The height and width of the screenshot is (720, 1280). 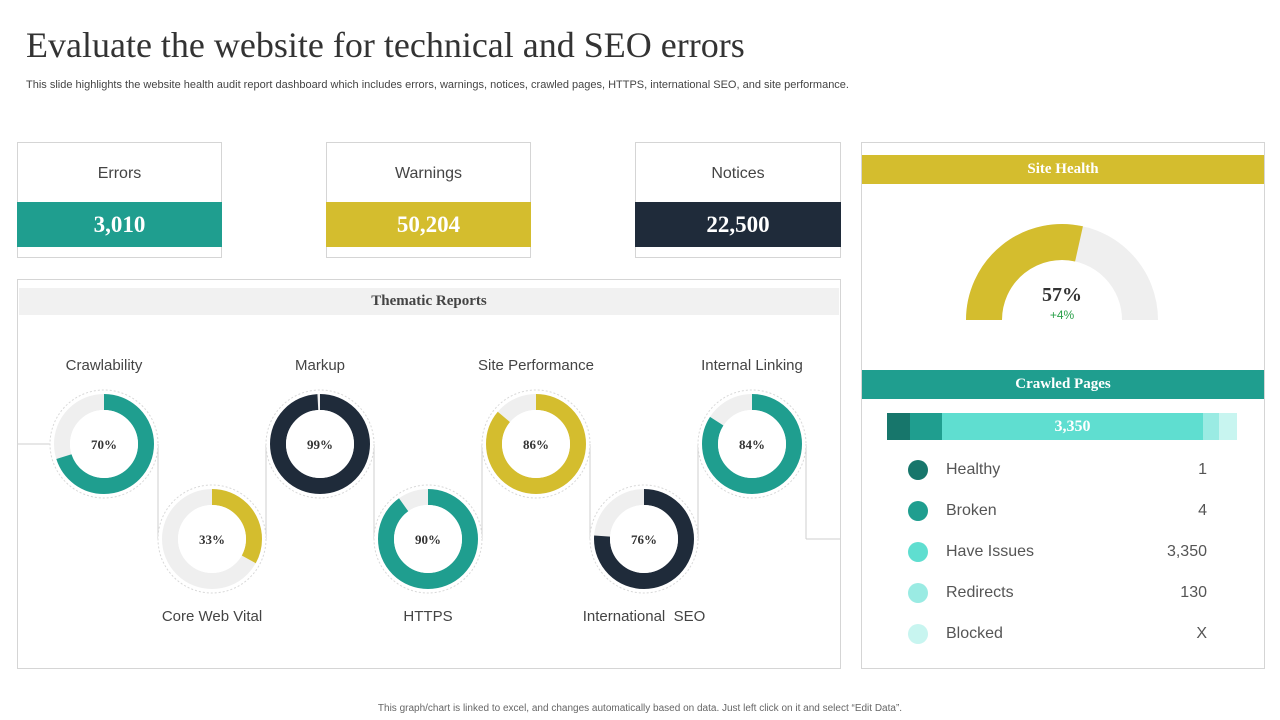 I want to click on crawled-value-healthy: 1, so click(x=1202, y=469).